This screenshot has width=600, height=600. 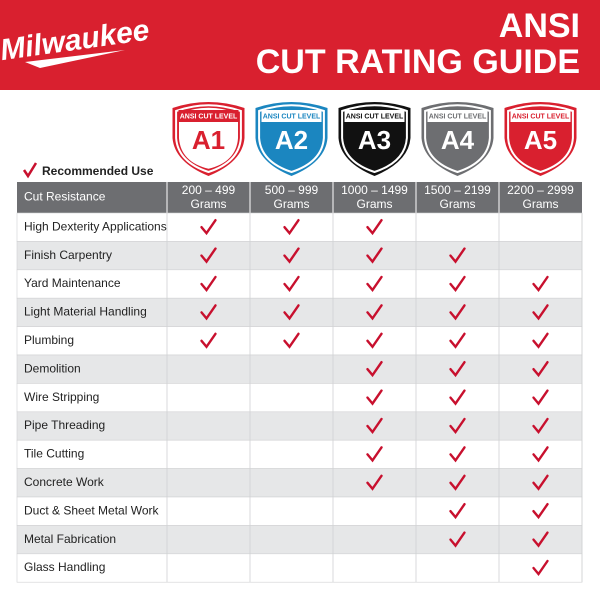 I want to click on badge-inner, so click(x=208, y=138).